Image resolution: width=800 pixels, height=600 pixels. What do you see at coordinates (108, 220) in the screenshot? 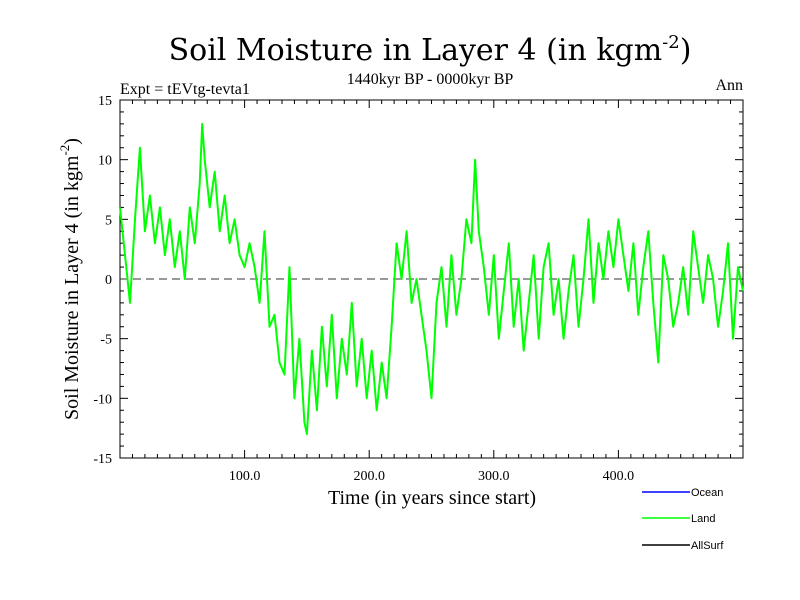
I see `y-tick-label: 5` at bounding box center [108, 220].